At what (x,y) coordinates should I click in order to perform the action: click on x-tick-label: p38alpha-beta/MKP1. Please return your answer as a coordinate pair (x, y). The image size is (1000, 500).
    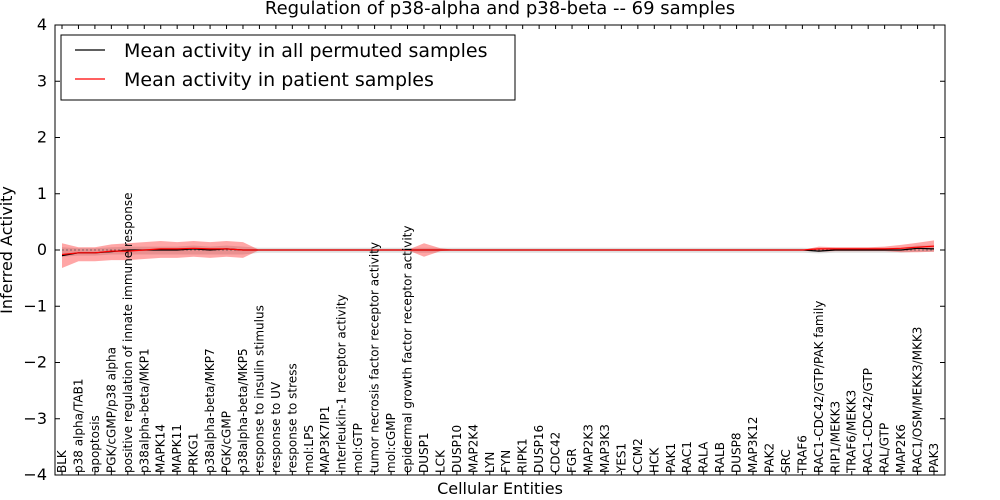
    Looking at the image, I should click on (144, 410).